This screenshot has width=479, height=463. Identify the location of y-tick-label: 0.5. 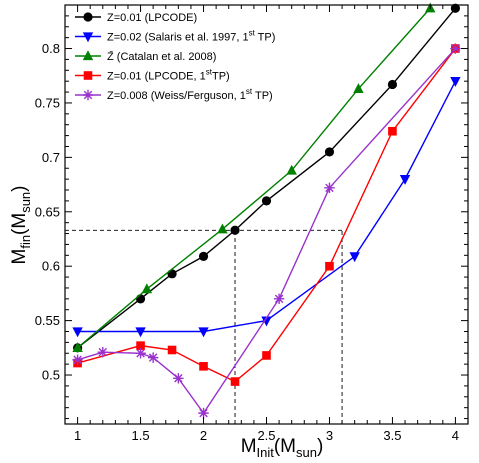
(51, 375).